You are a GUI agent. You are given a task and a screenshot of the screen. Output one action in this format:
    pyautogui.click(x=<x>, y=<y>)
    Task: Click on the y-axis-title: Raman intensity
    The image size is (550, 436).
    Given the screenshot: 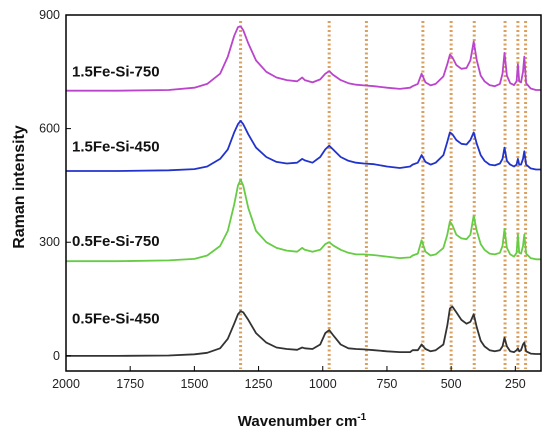 What is the action you would take?
    pyautogui.click(x=19, y=187)
    